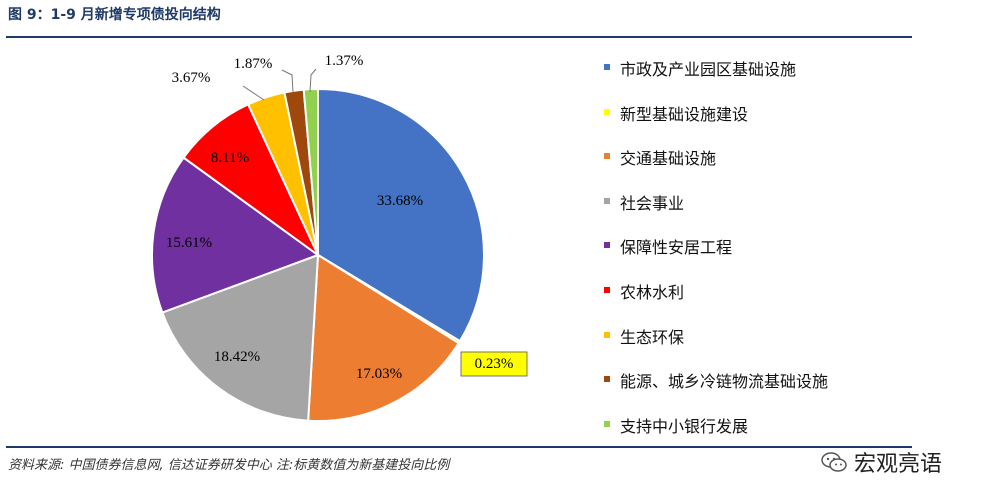  I want to click on legend-item: 交通基础设施, so click(716, 167).